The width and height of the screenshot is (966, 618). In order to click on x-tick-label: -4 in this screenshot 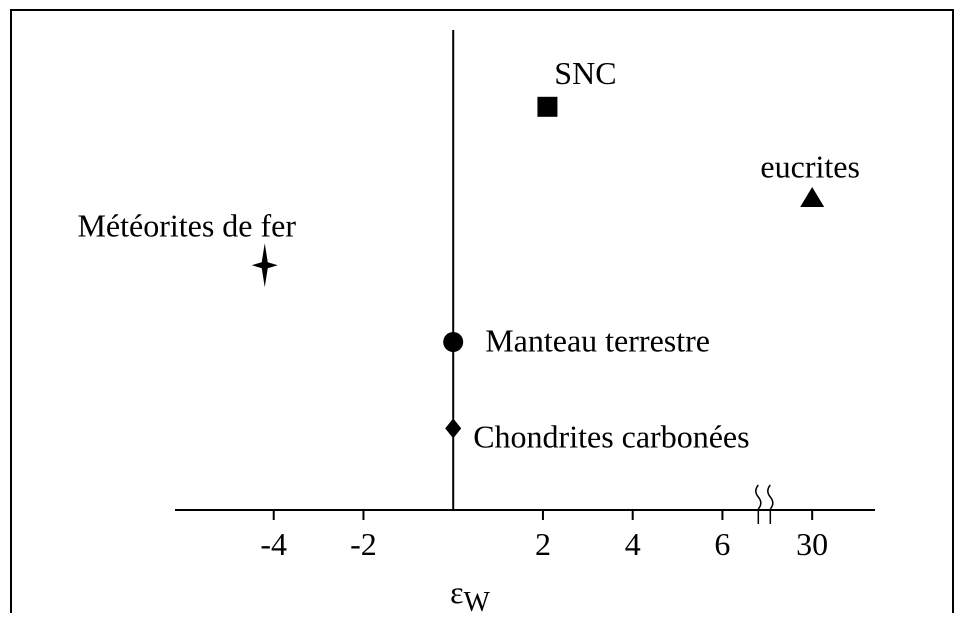, I will do `click(273, 544)`.